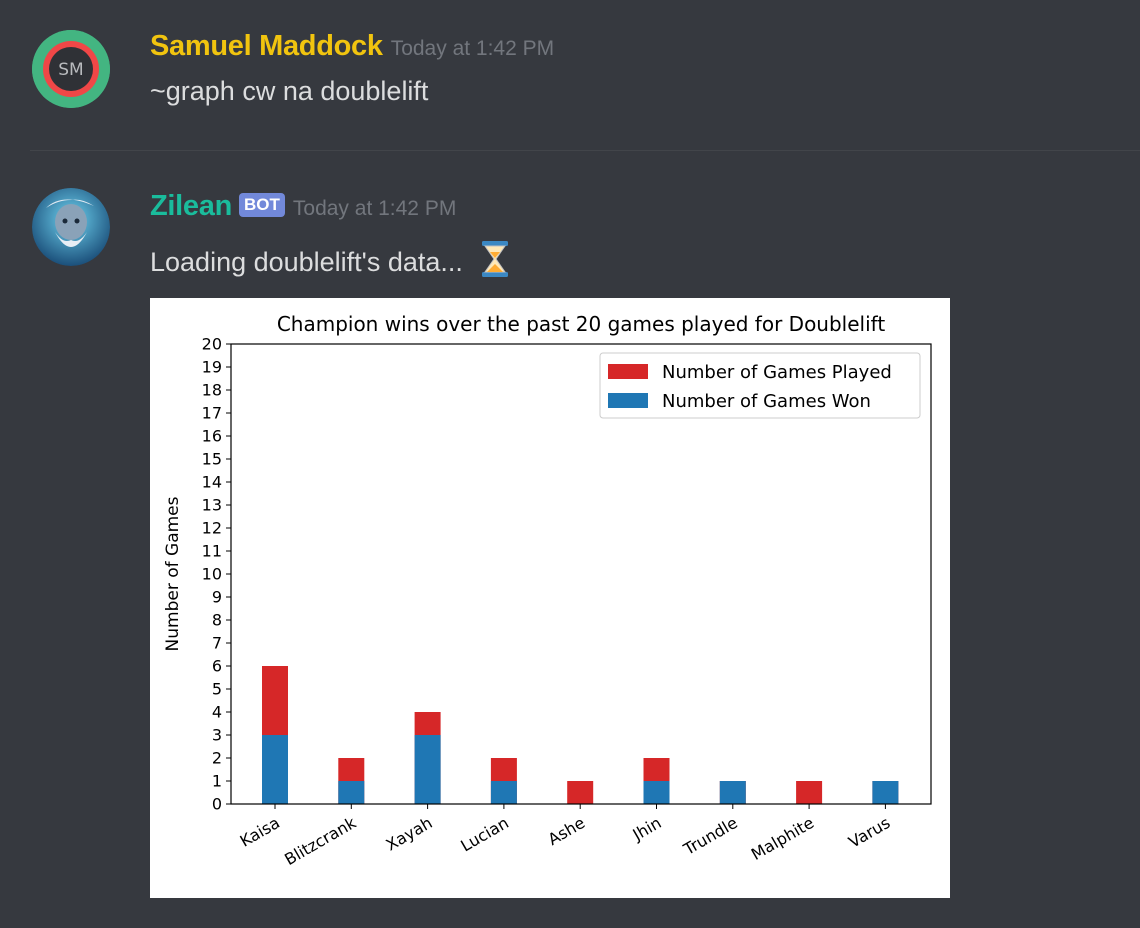 The height and width of the screenshot is (928, 1140). What do you see at coordinates (212, 551) in the screenshot?
I see `y-tick-label: 11` at bounding box center [212, 551].